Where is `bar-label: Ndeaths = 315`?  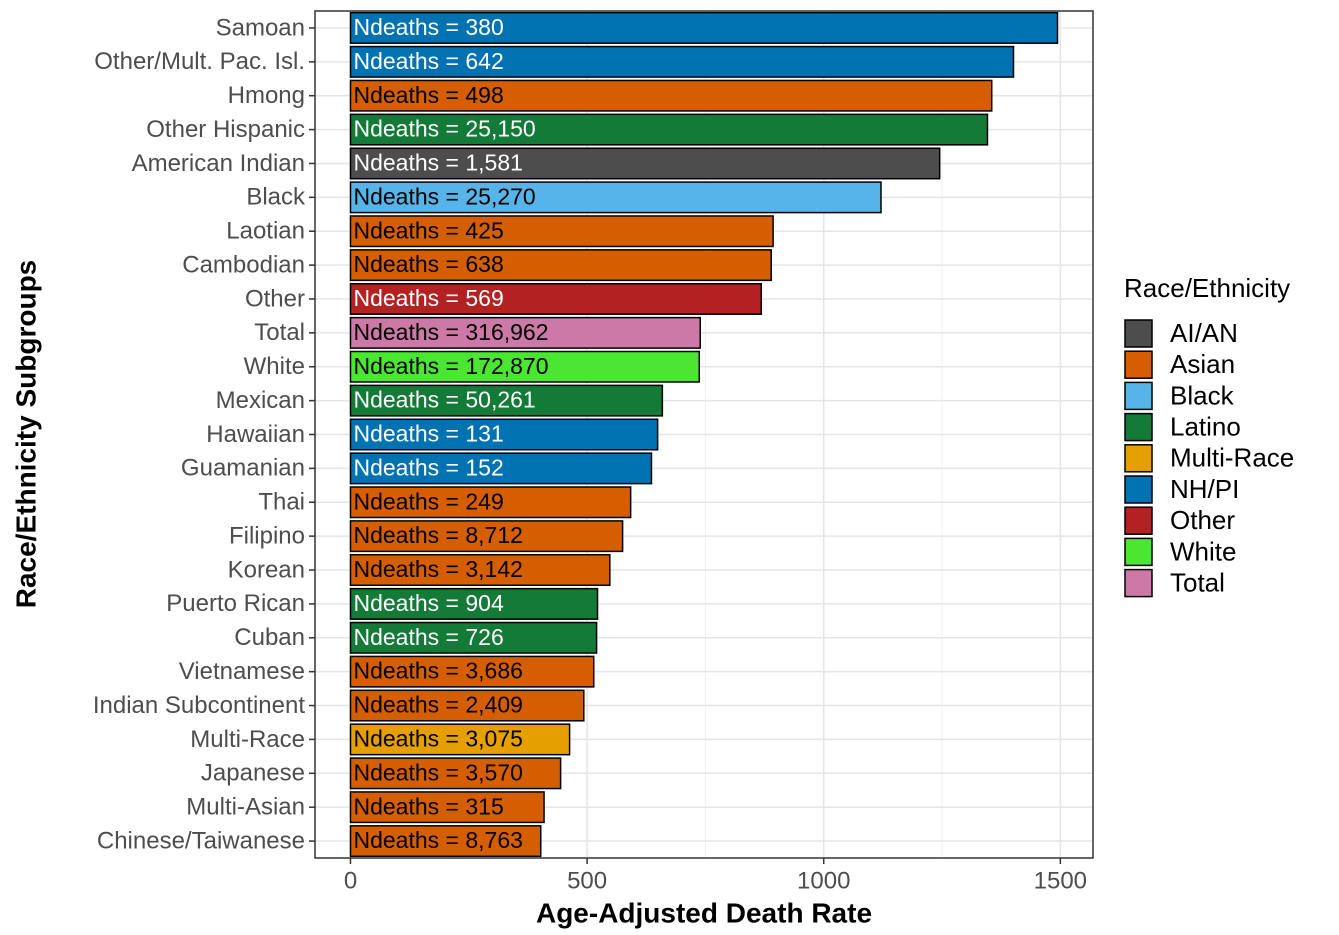 bar-label: Ndeaths = 315 is located at coordinates (428, 806).